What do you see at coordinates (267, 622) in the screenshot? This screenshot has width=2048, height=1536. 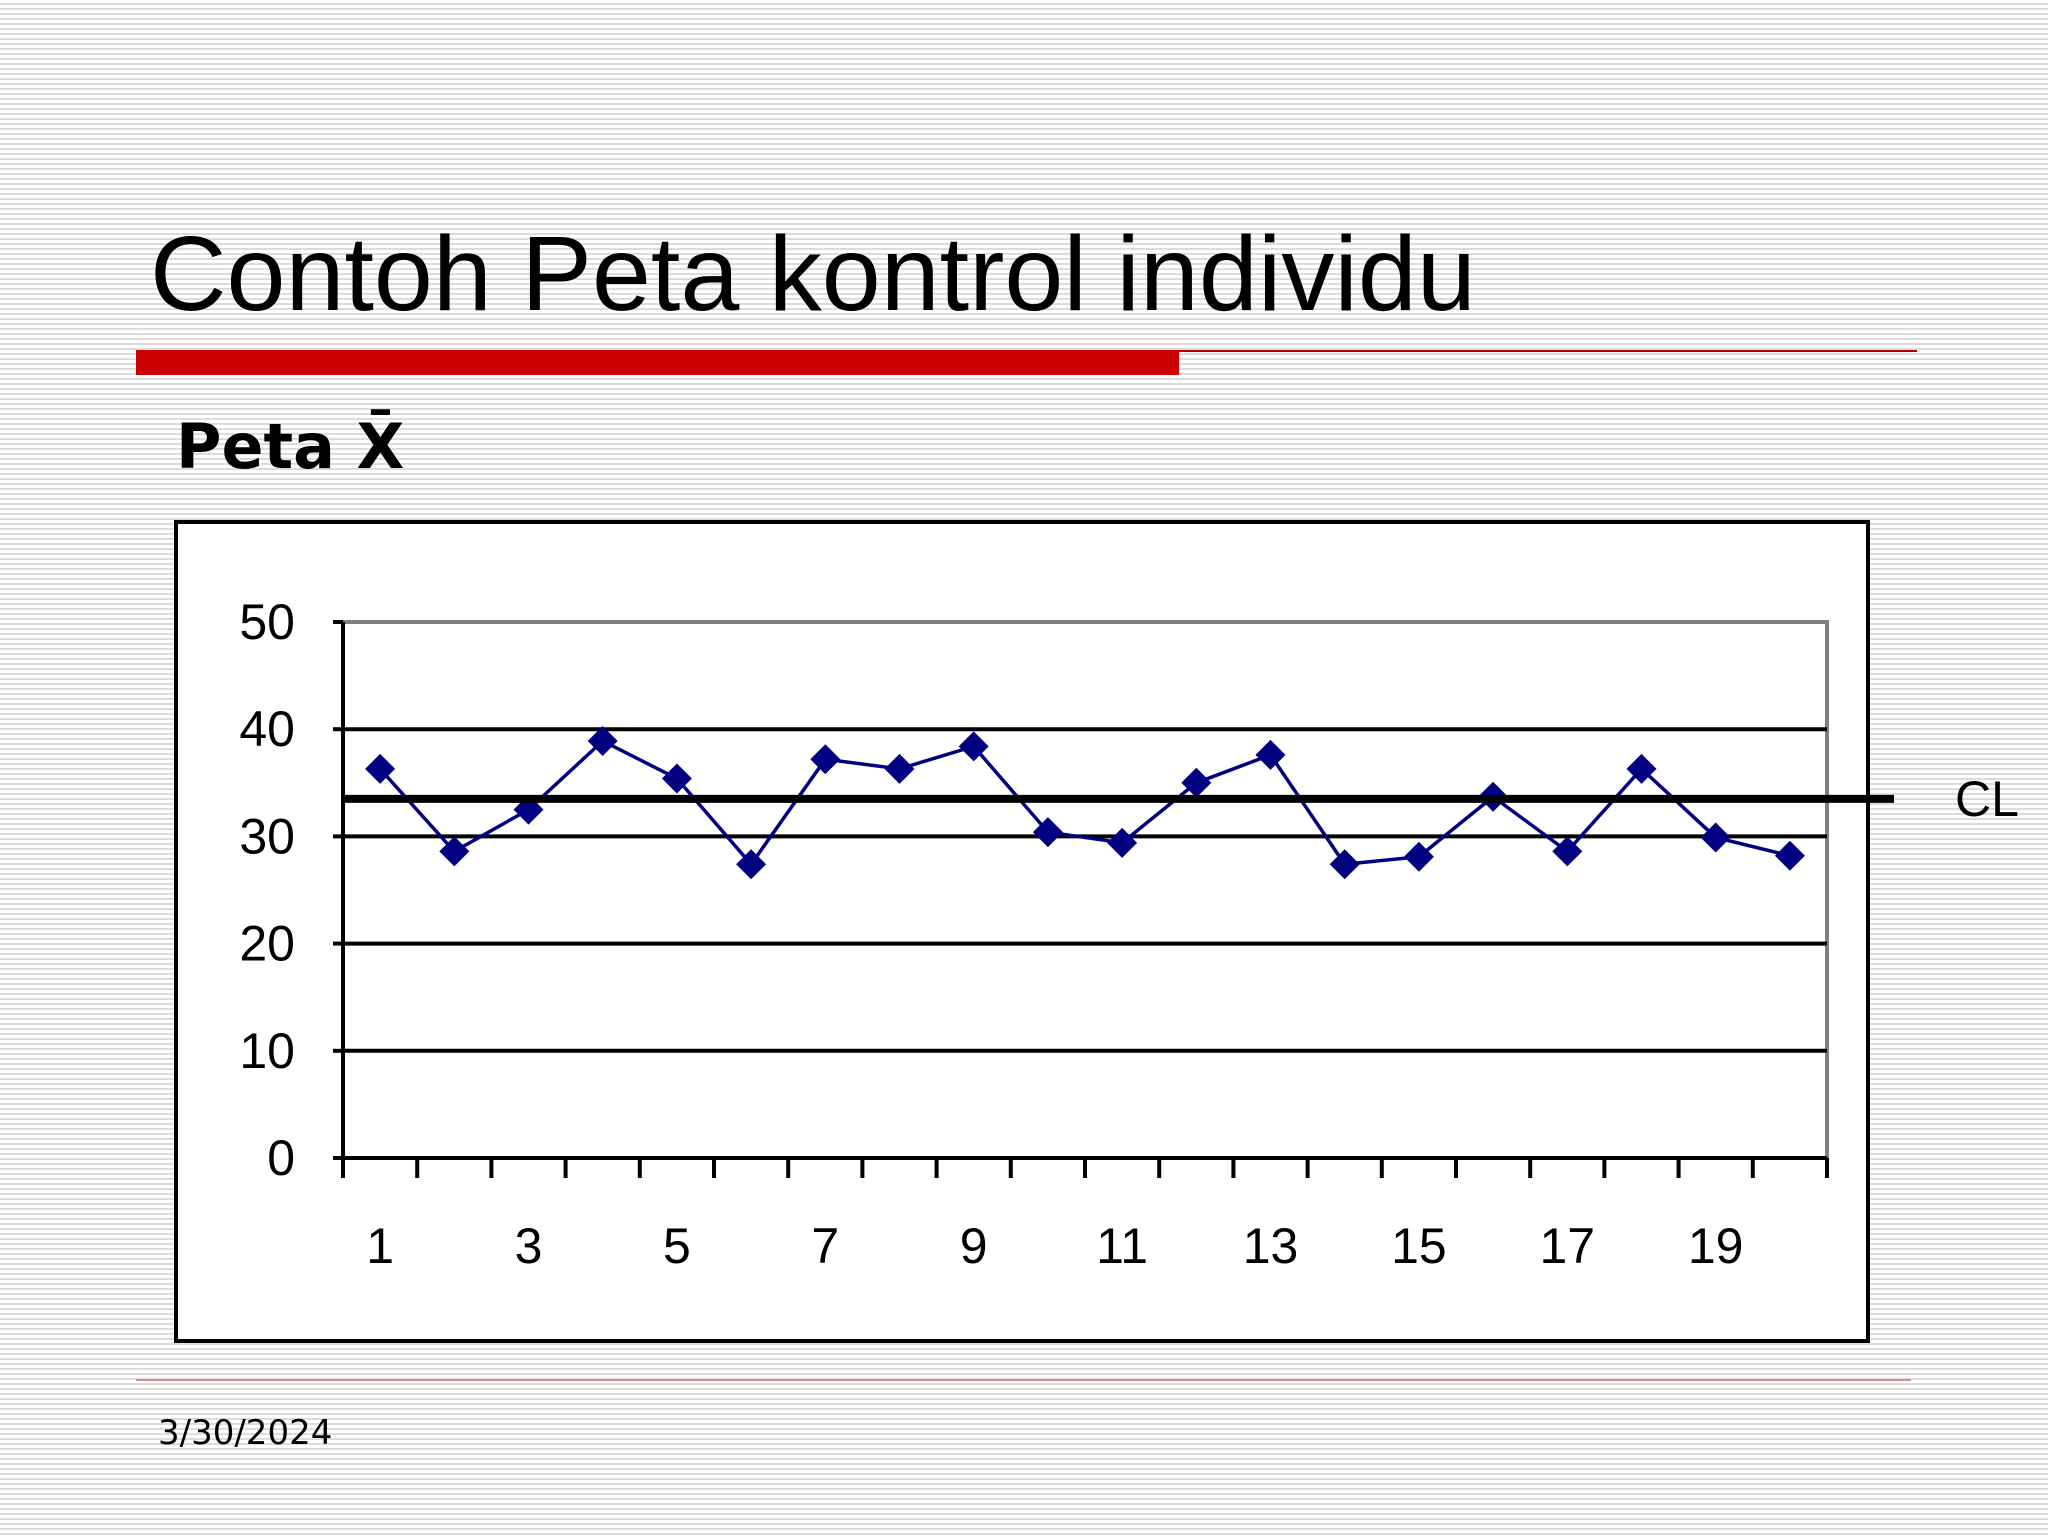 I see `y-tick-label: 50` at bounding box center [267, 622].